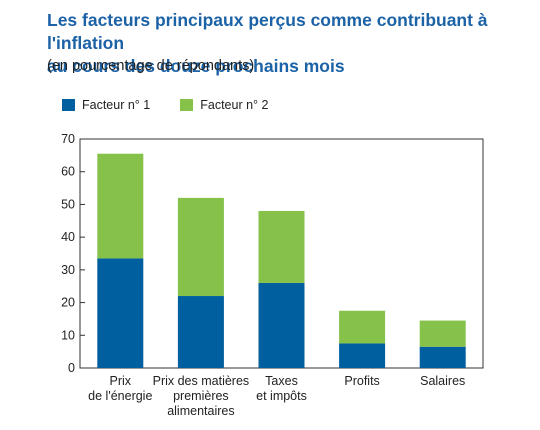 This screenshot has width=540, height=430. I want to click on x-category-label-line: Prix des matières, so click(201, 381).